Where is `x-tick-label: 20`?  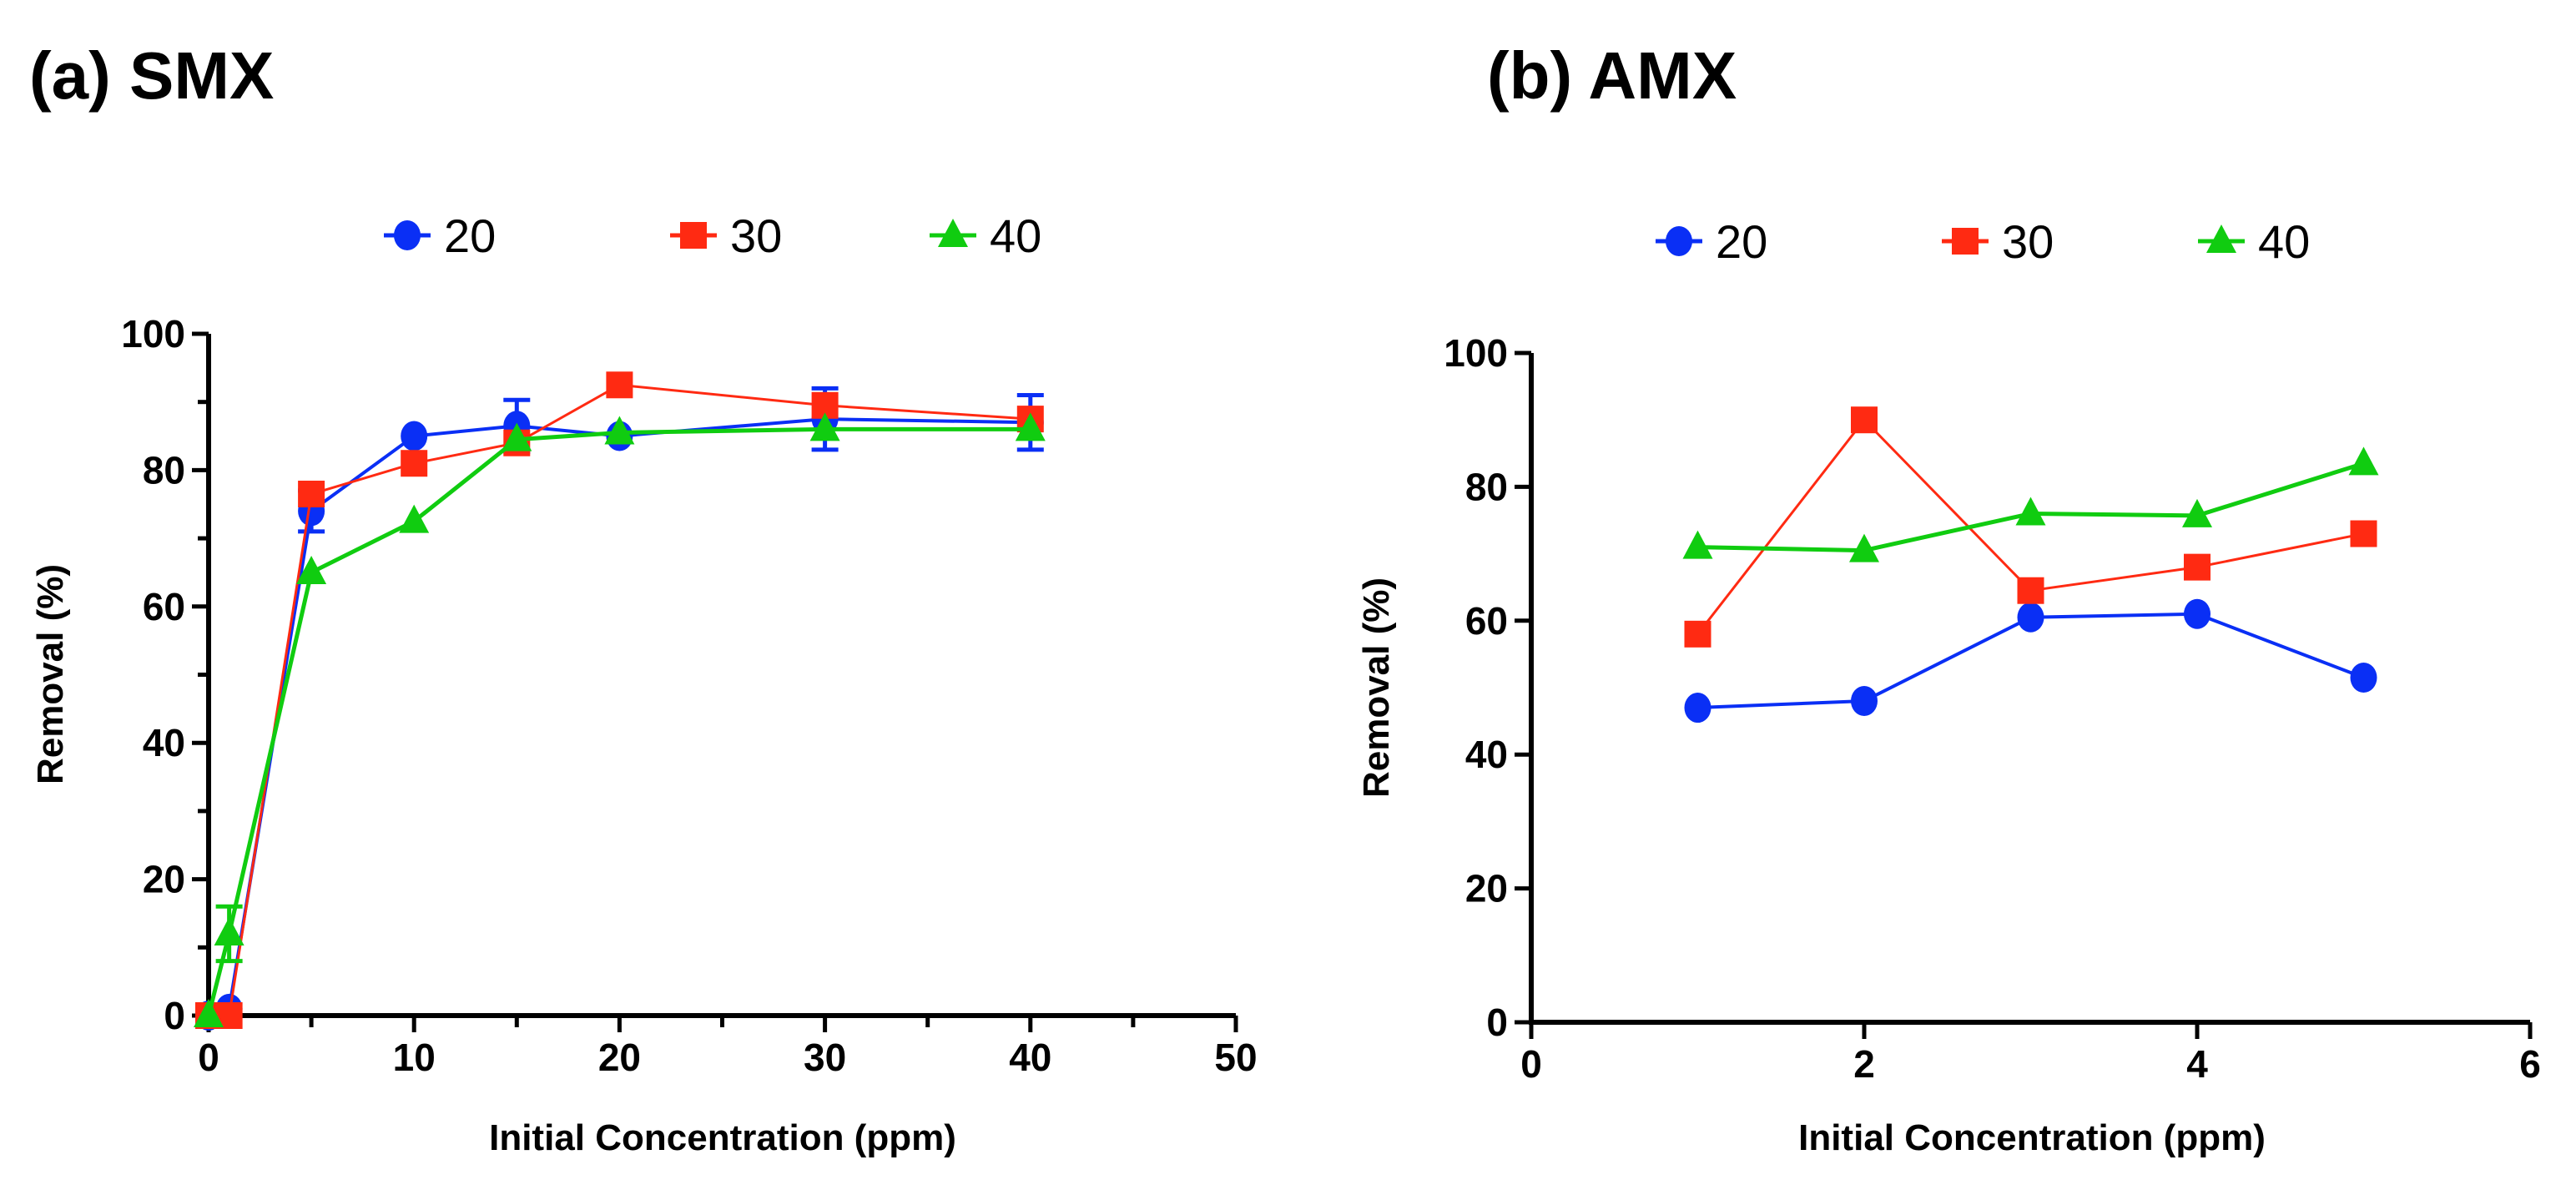 x-tick-label: 20 is located at coordinates (620, 1057).